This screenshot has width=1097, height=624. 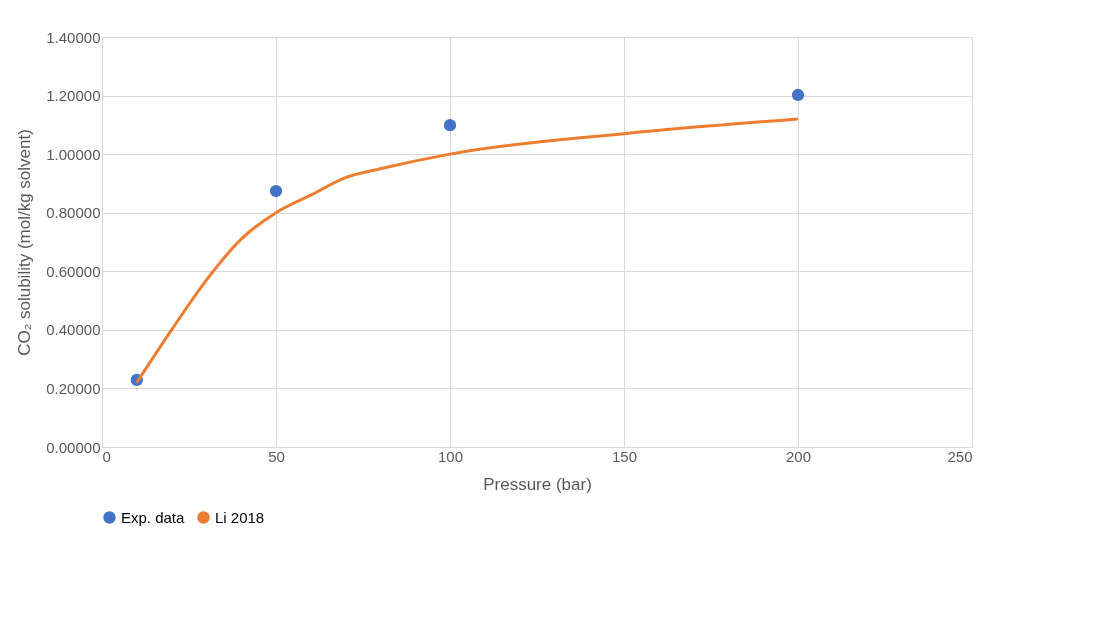 I want to click on x-tick-label: 250, so click(x=960, y=456).